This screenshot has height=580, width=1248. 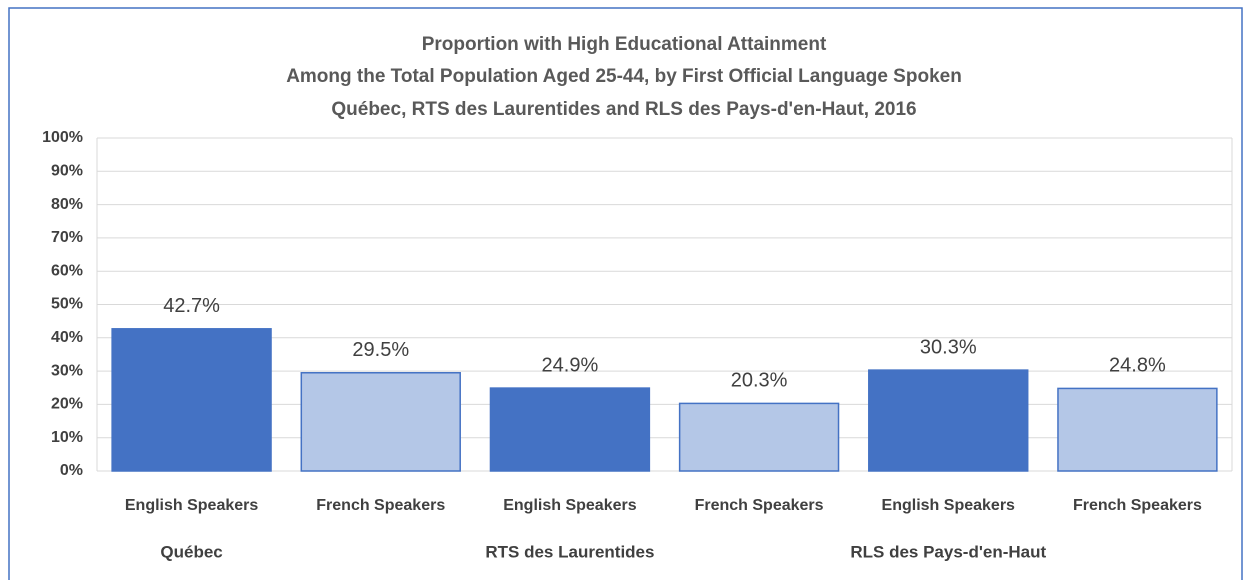 I want to click on data-label: 24.9%, so click(x=570, y=365).